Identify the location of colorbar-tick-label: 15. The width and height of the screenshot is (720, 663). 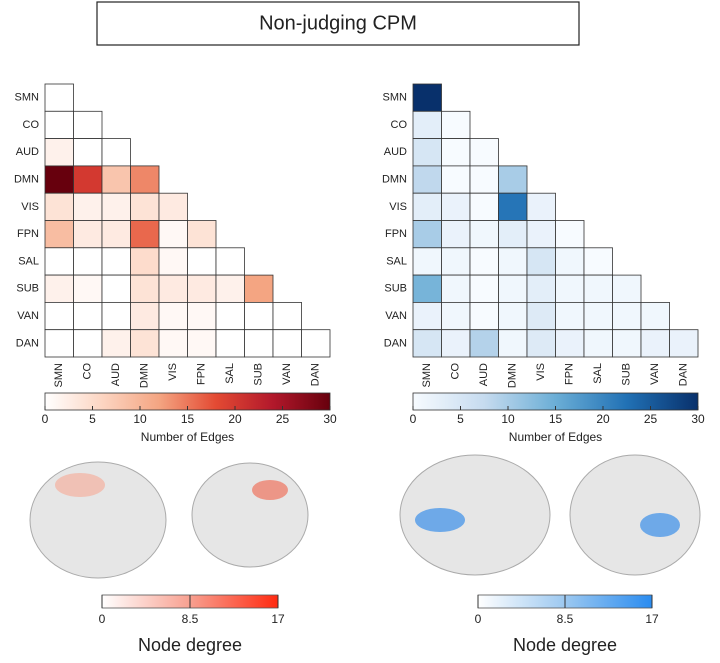
(556, 419).